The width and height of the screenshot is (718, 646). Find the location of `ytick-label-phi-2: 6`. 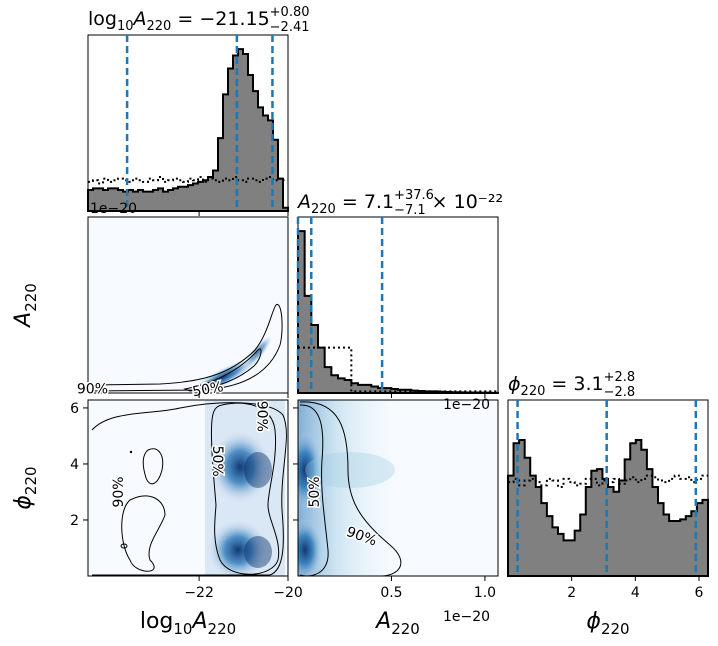

ytick-label-phi-2: 6 is located at coordinates (74, 409).